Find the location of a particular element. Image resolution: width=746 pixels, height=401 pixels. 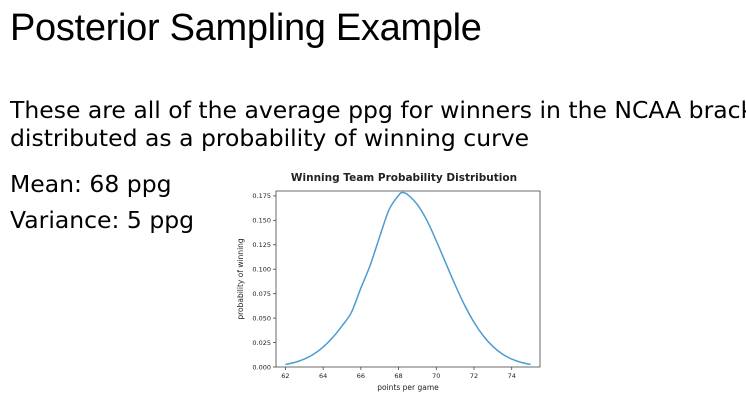

y-tick-label: 0.050 is located at coordinates (261, 318).